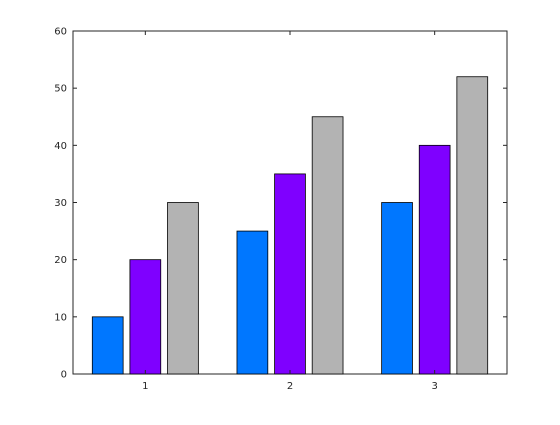  I want to click on y-tick-label: 50, so click(60, 89).